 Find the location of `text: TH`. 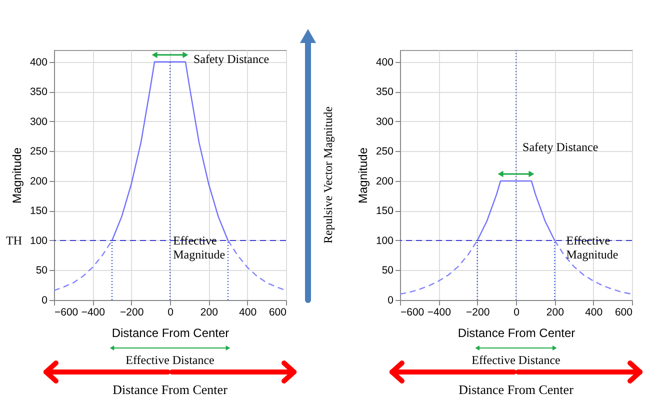

text: TH is located at coordinates (14, 240).